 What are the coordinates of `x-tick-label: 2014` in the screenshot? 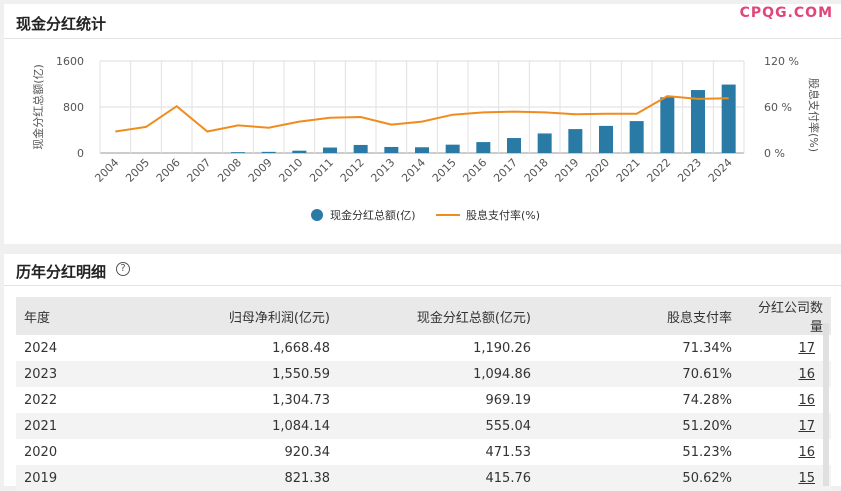 It's located at (413, 170).